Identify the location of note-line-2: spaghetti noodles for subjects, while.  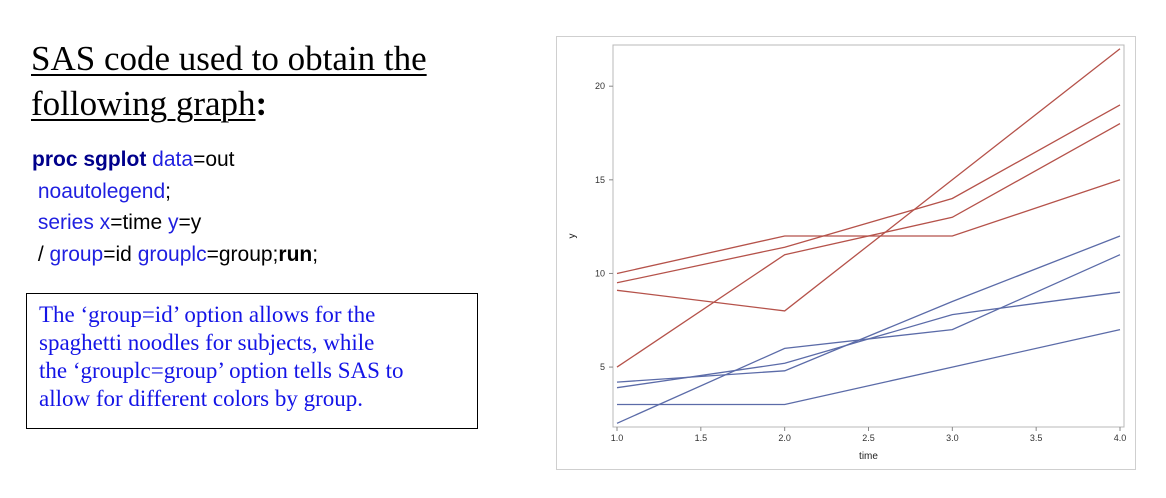
(207, 342).